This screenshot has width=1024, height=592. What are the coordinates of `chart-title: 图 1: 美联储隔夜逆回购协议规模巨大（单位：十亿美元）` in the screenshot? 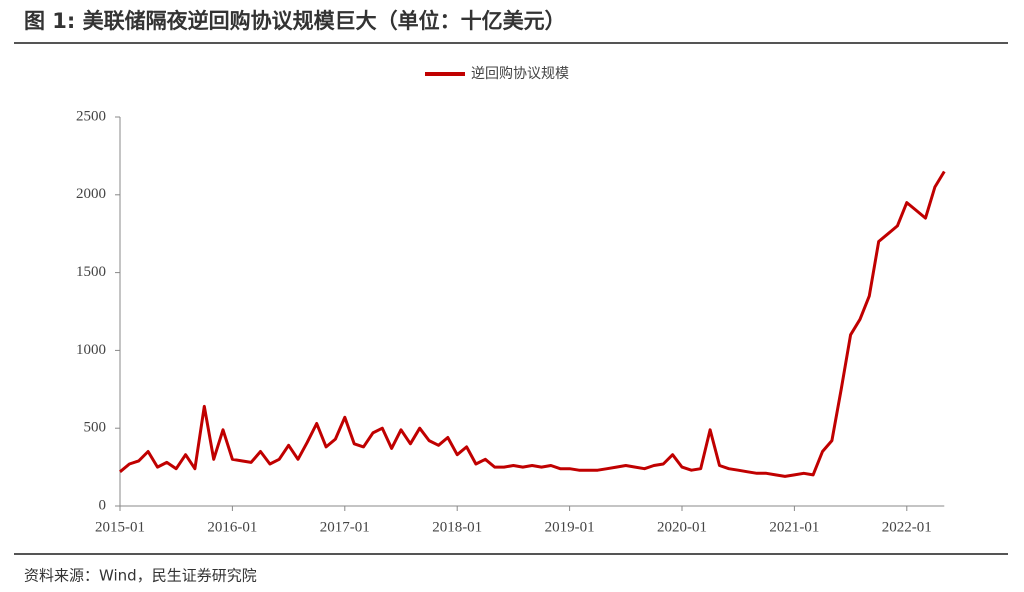 It's located at (295, 21).